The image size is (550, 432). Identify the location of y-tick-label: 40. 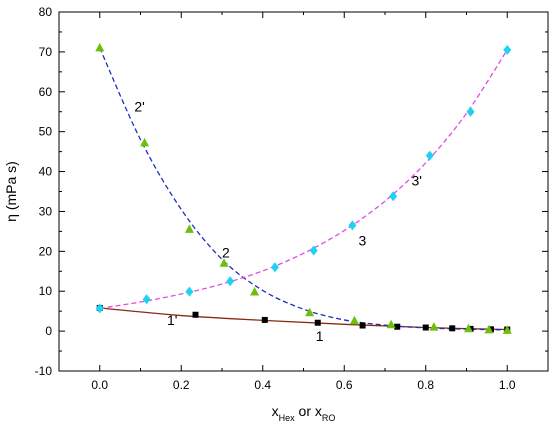
(46, 172).